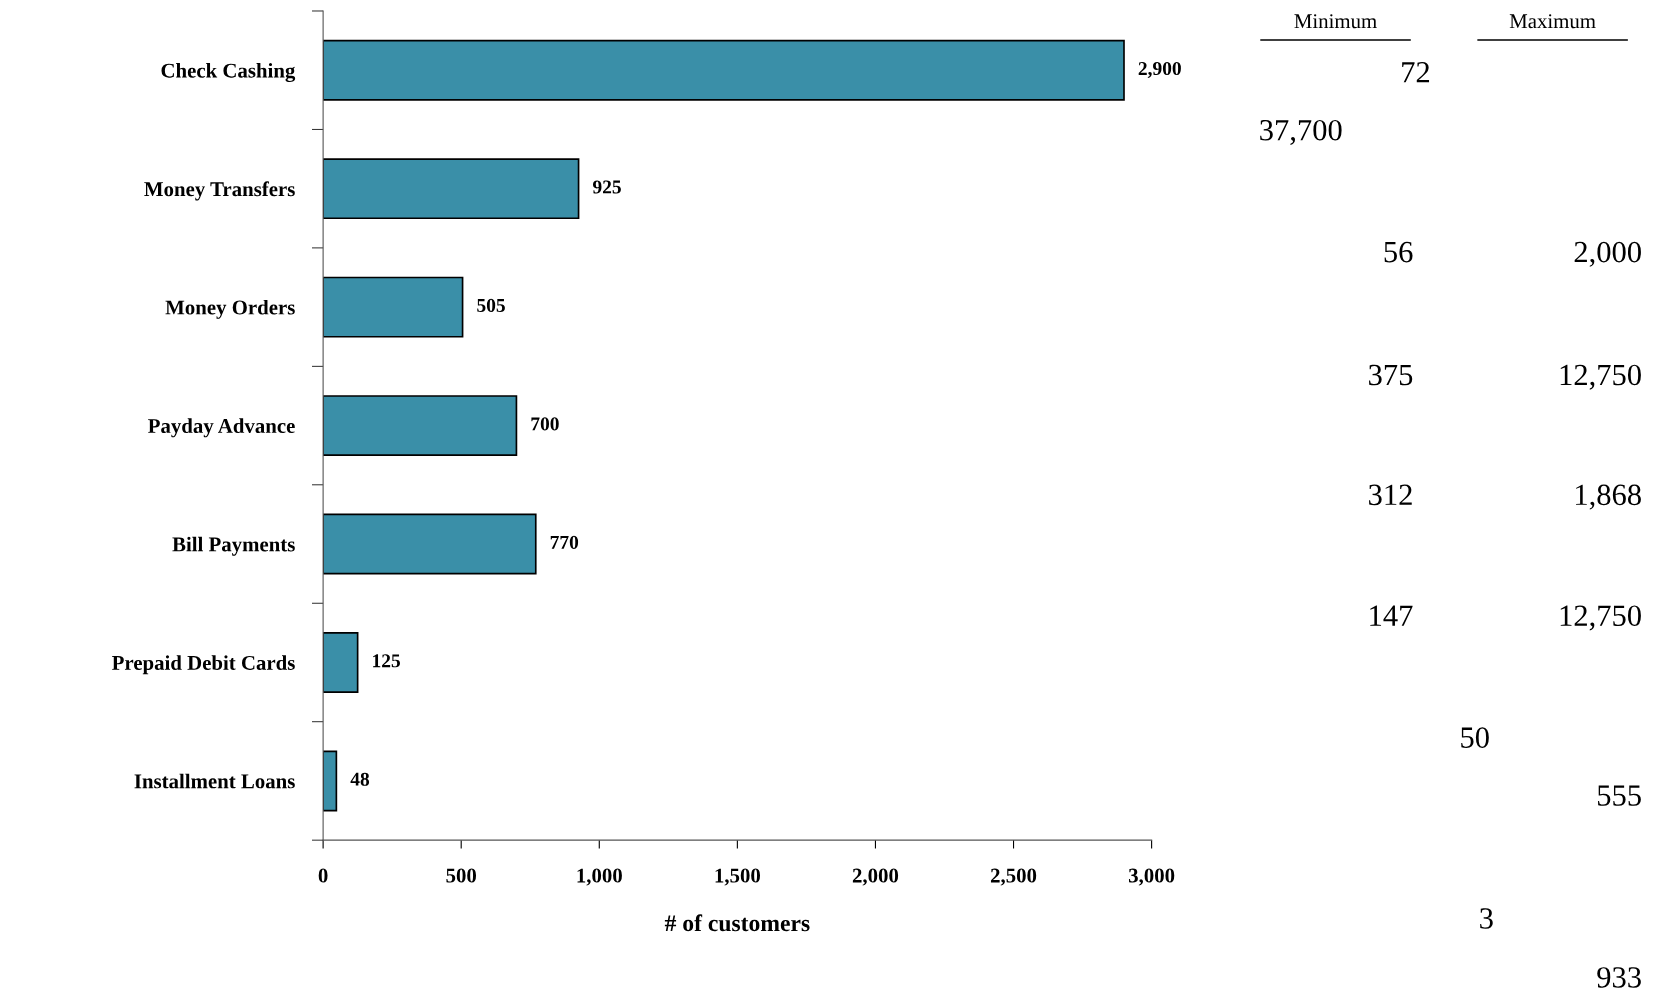  I want to click on text: 312, so click(1390, 495).